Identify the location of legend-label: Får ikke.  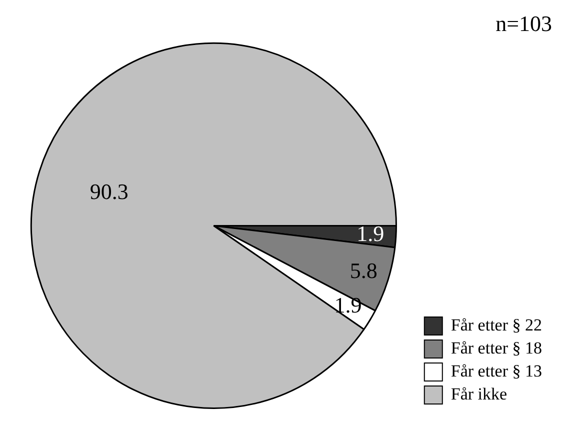
(479, 394).